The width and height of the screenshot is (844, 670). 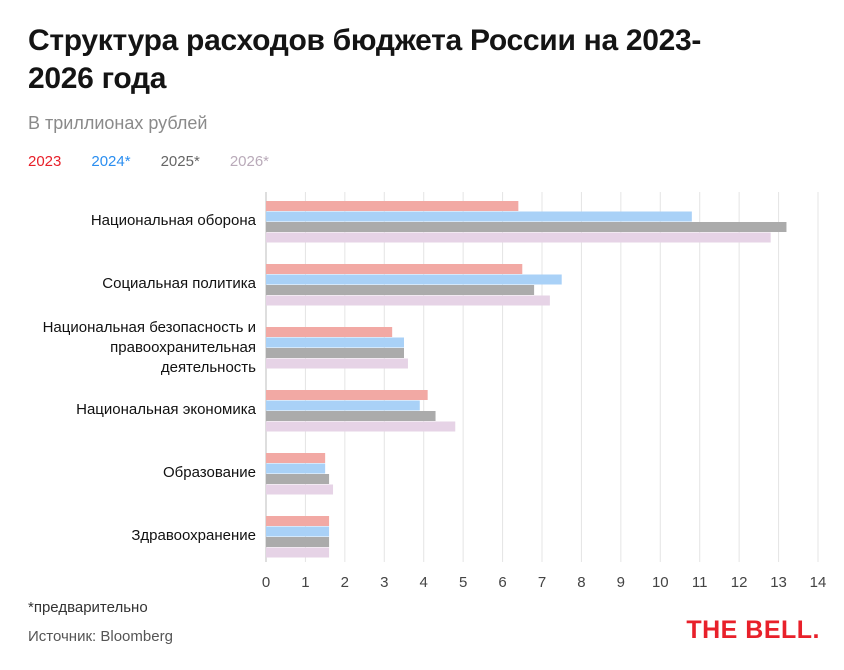 What do you see at coordinates (384, 582) in the screenshot?
I see `x-tick-label-3: 3` at bounding box center [384, 582].